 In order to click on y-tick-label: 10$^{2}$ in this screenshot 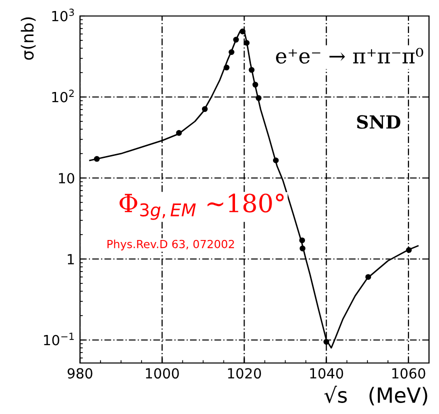, I will do `click(63, 96)`.